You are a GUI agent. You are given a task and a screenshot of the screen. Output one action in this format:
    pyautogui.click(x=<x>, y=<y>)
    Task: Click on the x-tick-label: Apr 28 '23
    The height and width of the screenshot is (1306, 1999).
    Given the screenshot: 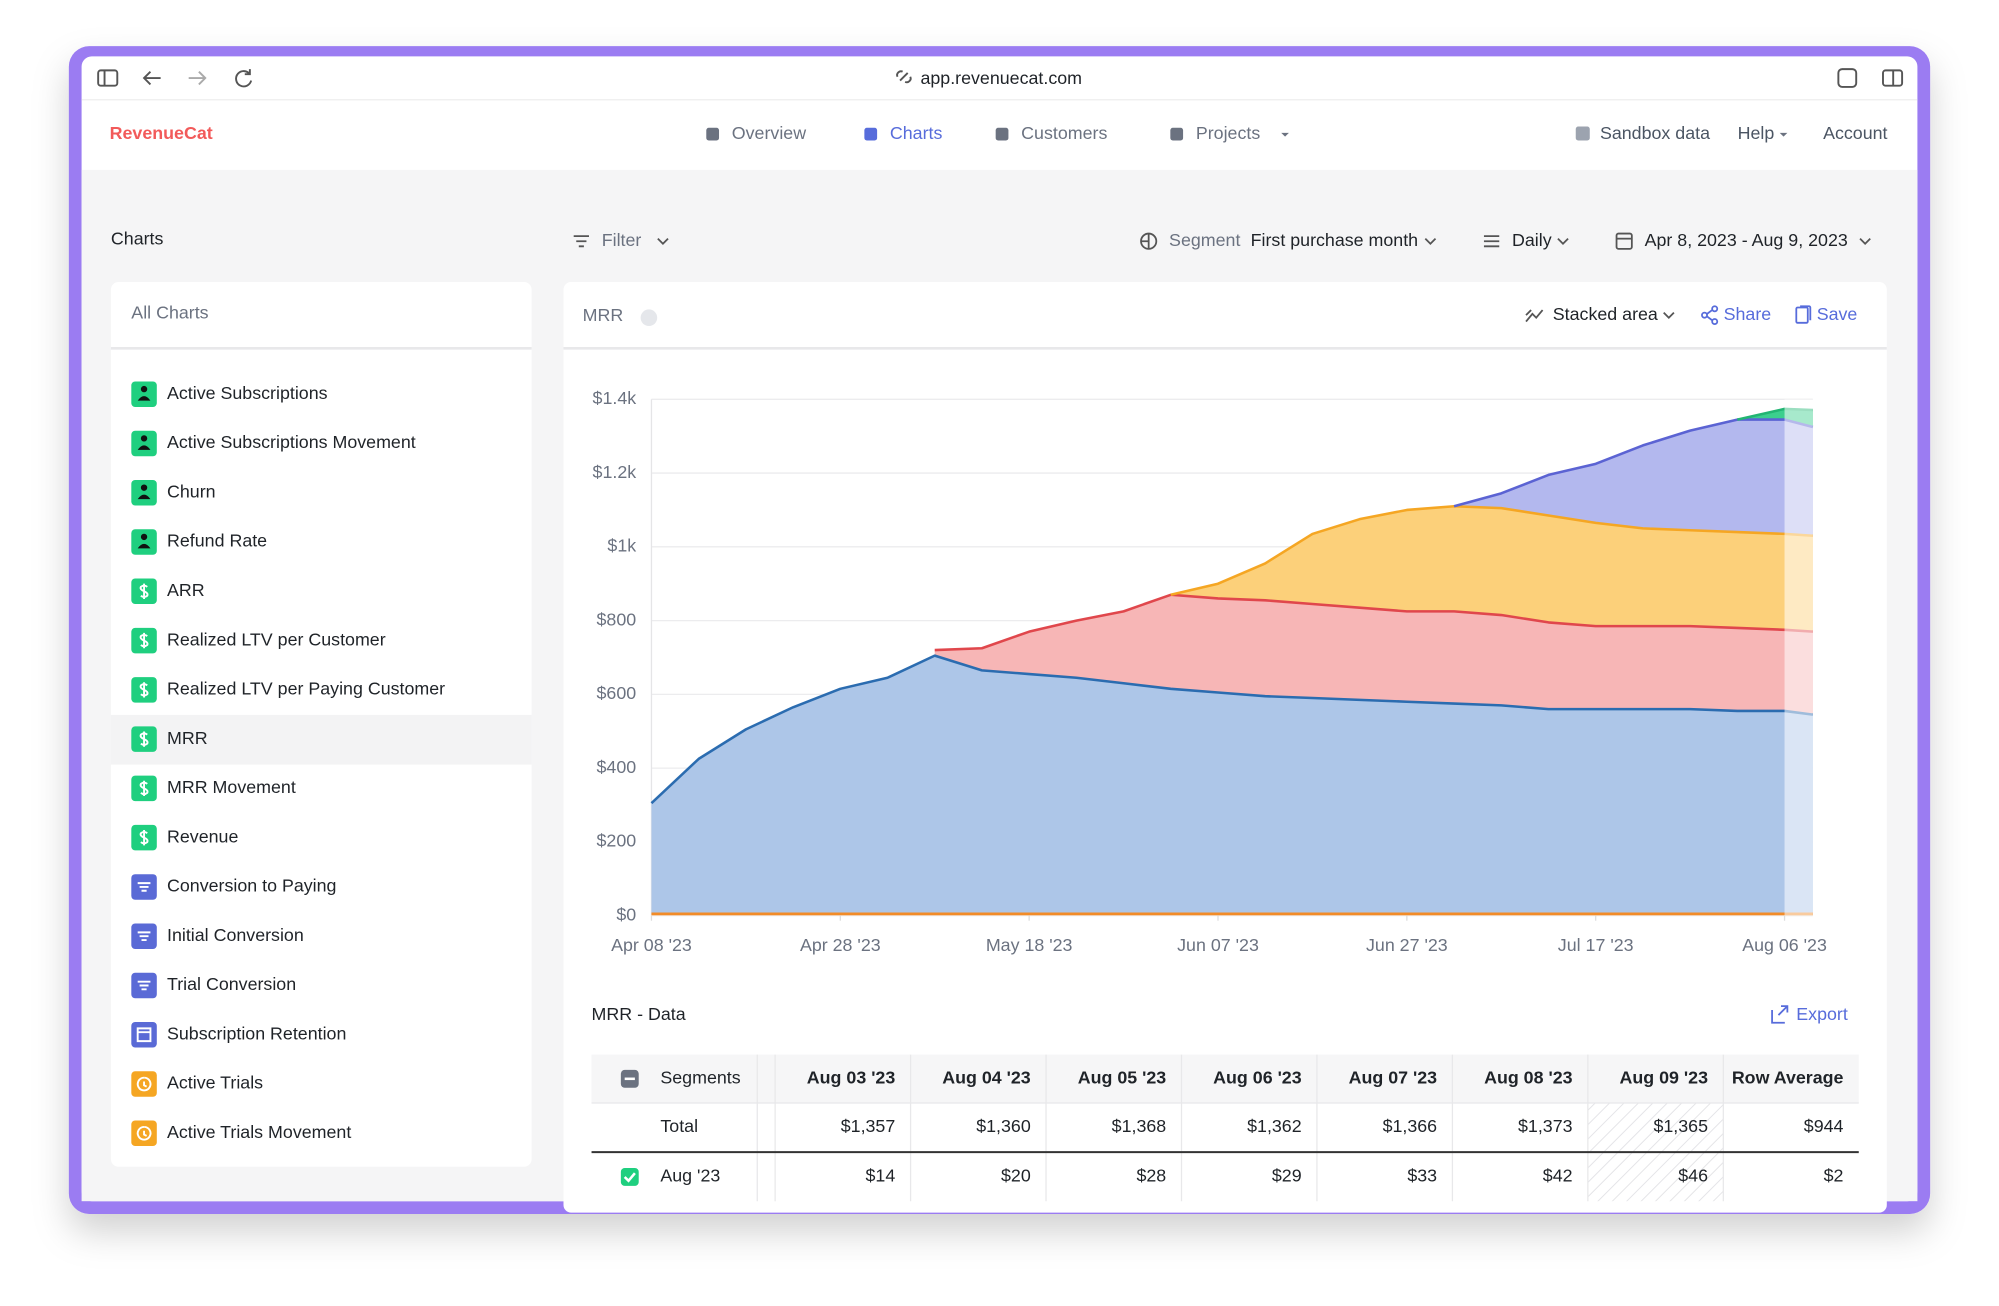 What is the action you would take?
    pyautogui.click(x=840, y=945)
    